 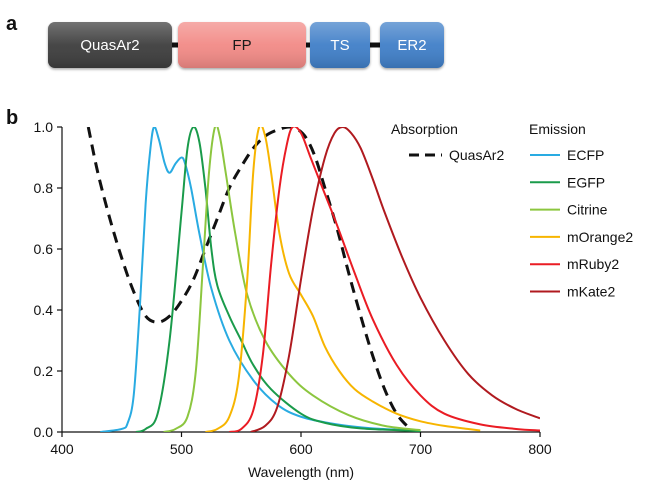 What do you see at coordinates (12, 24) in the screenshot?
I see `panel-a-label: a` at bounding box center [12, 24].